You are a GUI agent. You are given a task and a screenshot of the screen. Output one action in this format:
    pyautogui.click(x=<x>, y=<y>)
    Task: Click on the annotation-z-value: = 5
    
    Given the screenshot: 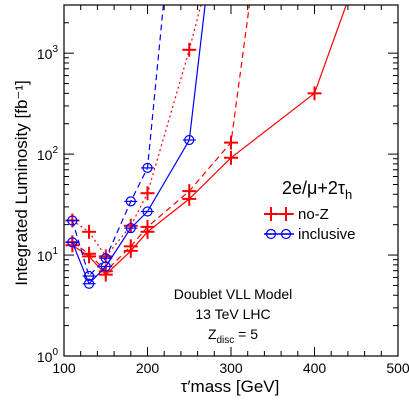 What is the action you would take?
    pyautogui.click(x=246, y=334)
    